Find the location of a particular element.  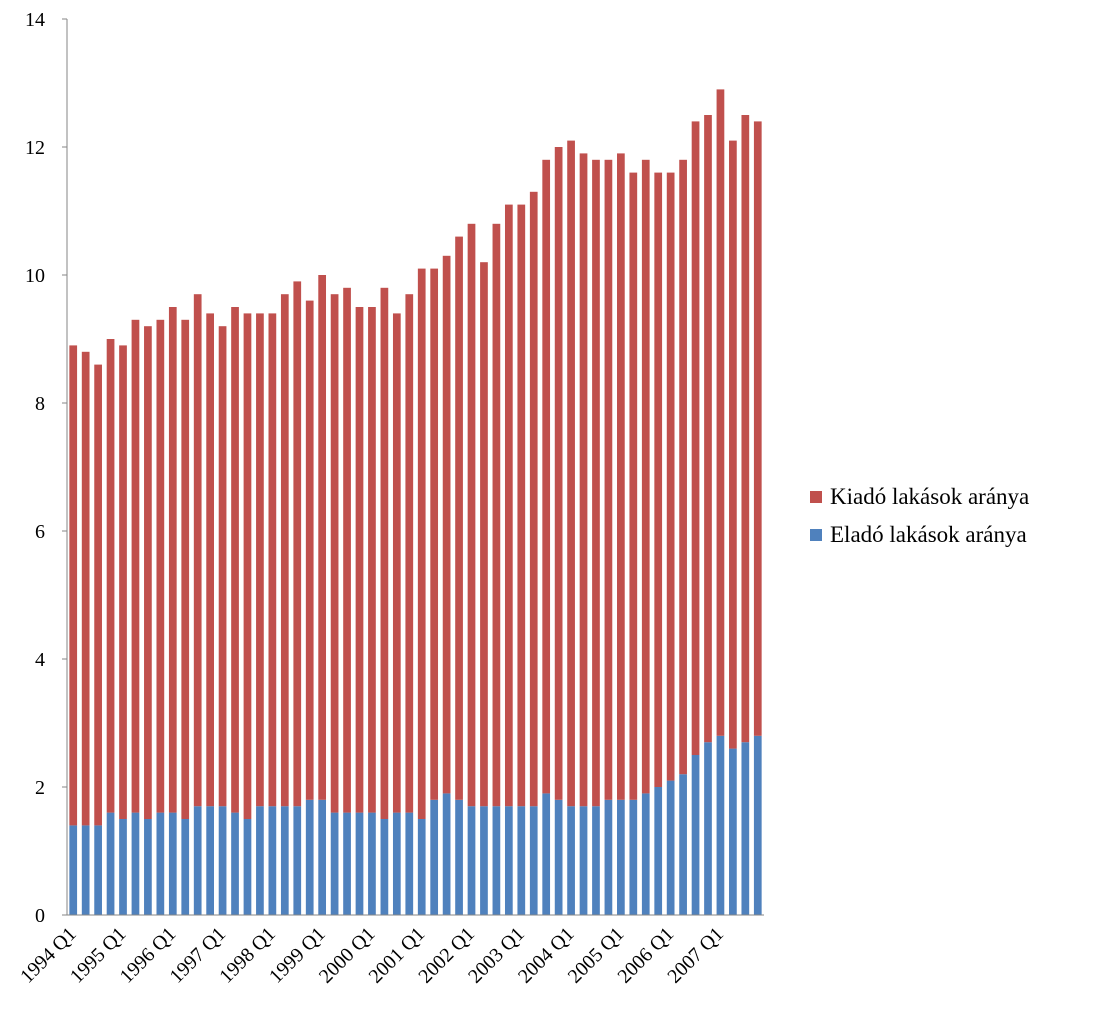

legend-label-elado: Eladó lakások aránya is located at coordinates (928, 534).